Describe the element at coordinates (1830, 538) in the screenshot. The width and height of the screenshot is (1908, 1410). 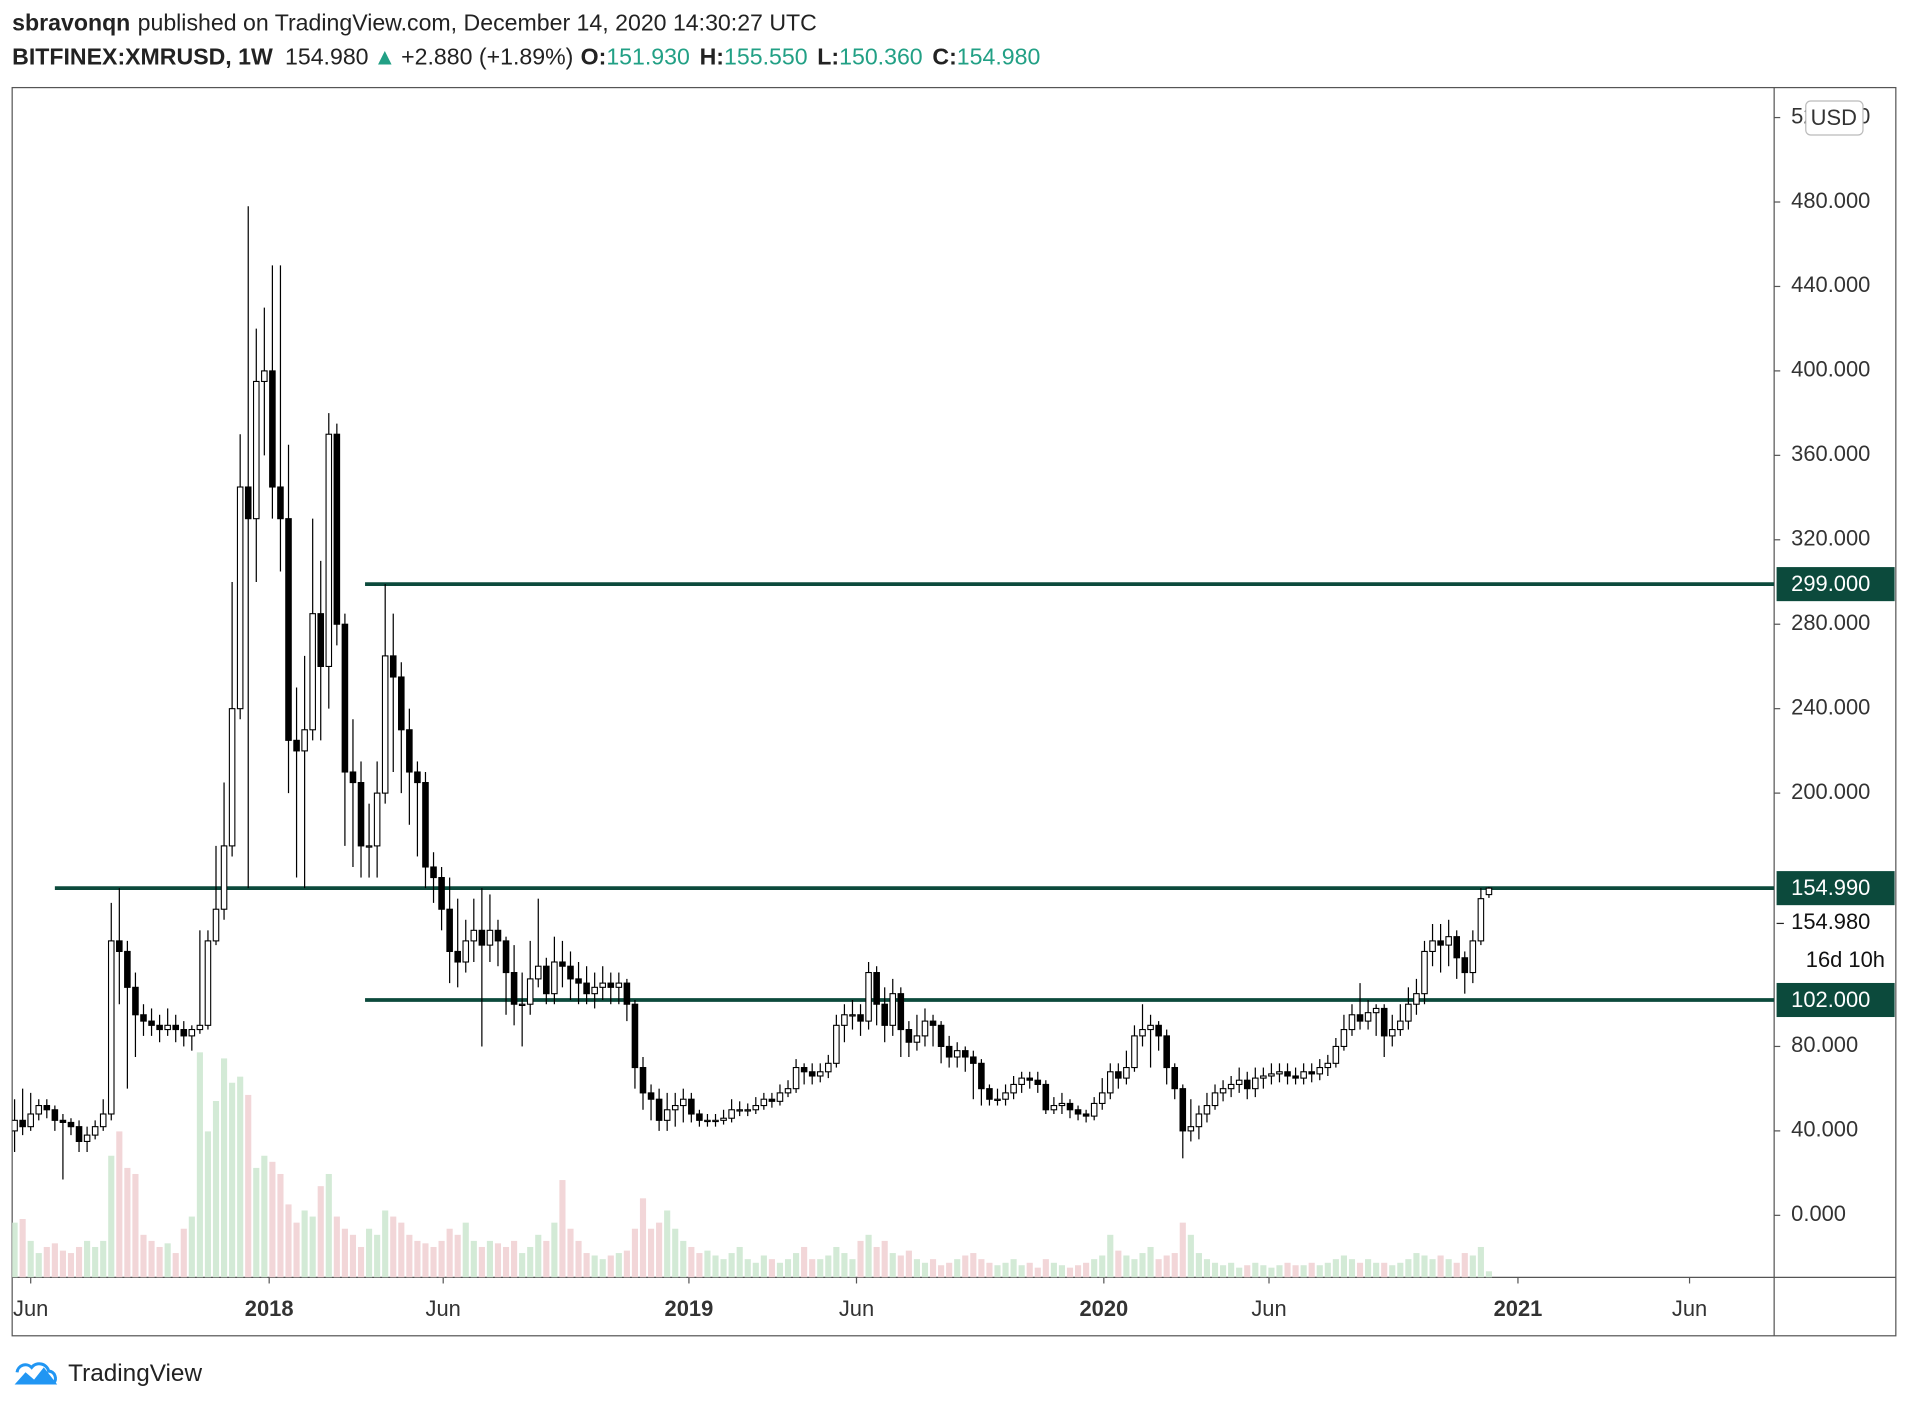
I see `y-tick-label: 320.000` at that location.